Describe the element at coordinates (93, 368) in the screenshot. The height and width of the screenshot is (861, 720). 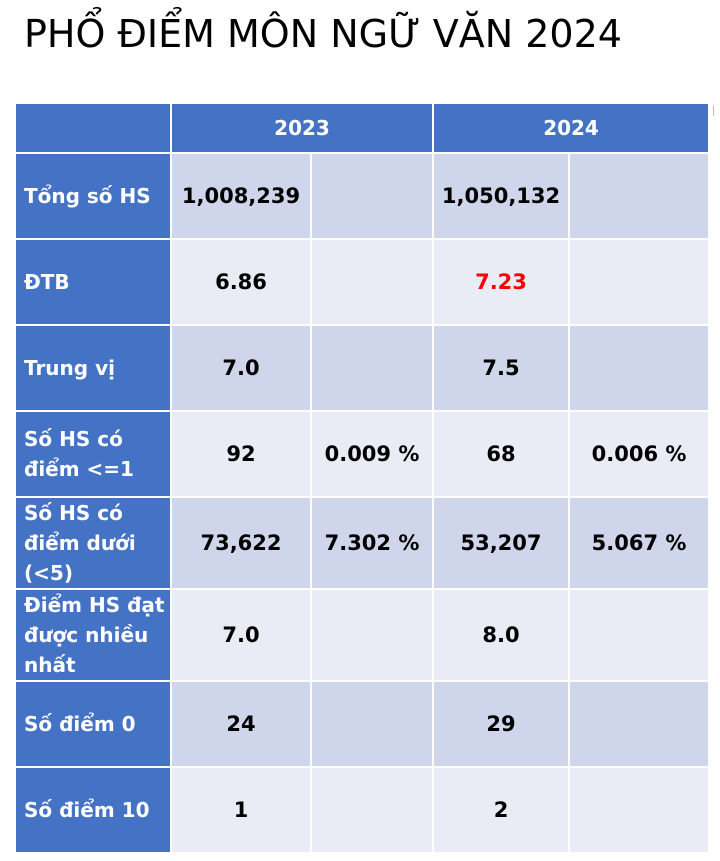
I see `row-label: Trung vị` at that location.